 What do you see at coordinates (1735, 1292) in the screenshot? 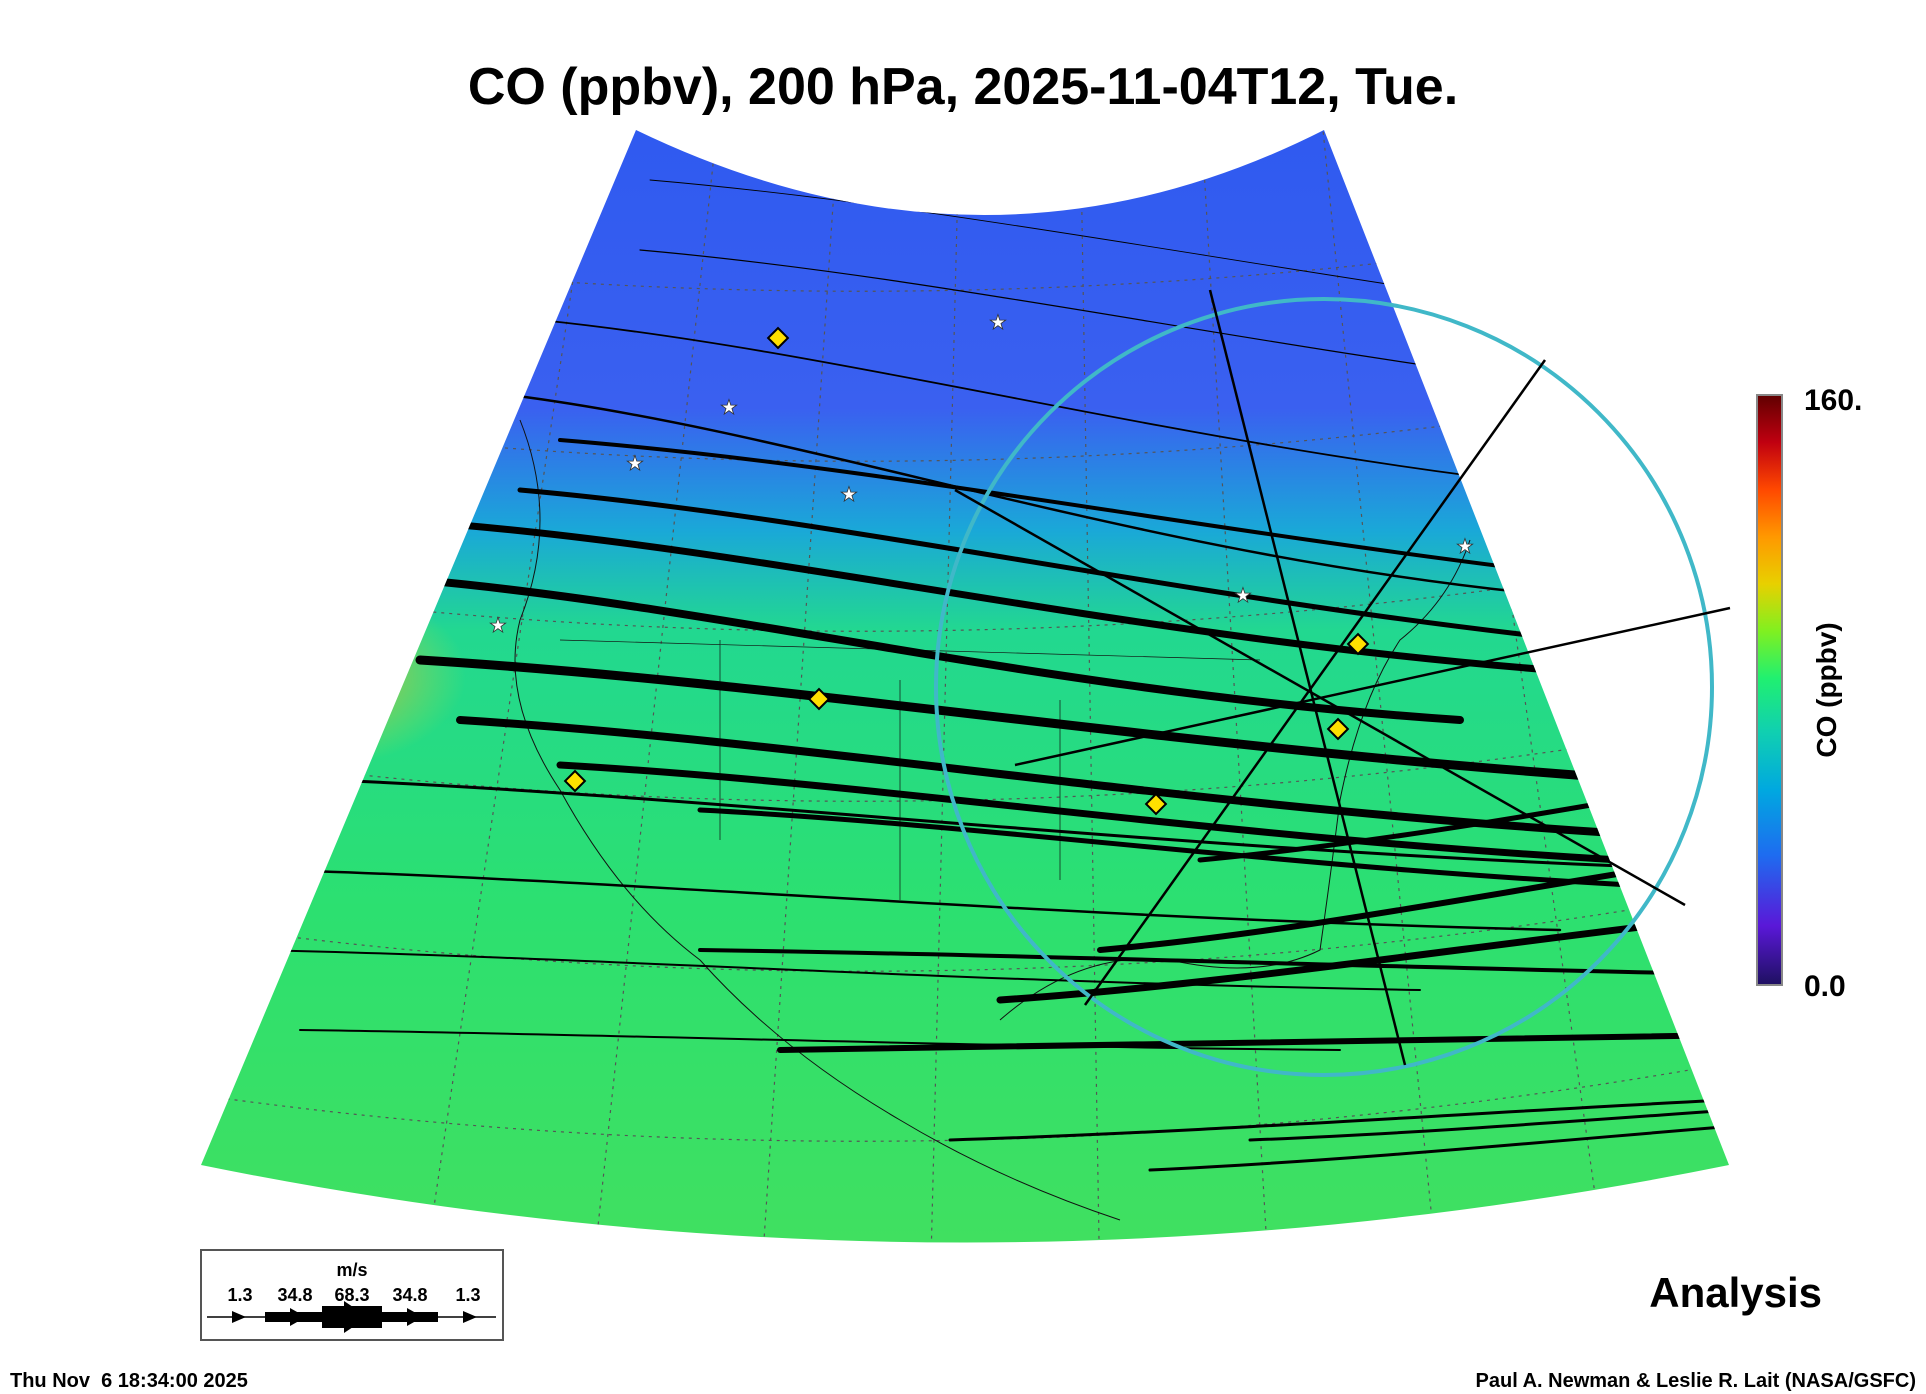
I see `analysis-label: Analysis` at bounding box center [1735, 1292].